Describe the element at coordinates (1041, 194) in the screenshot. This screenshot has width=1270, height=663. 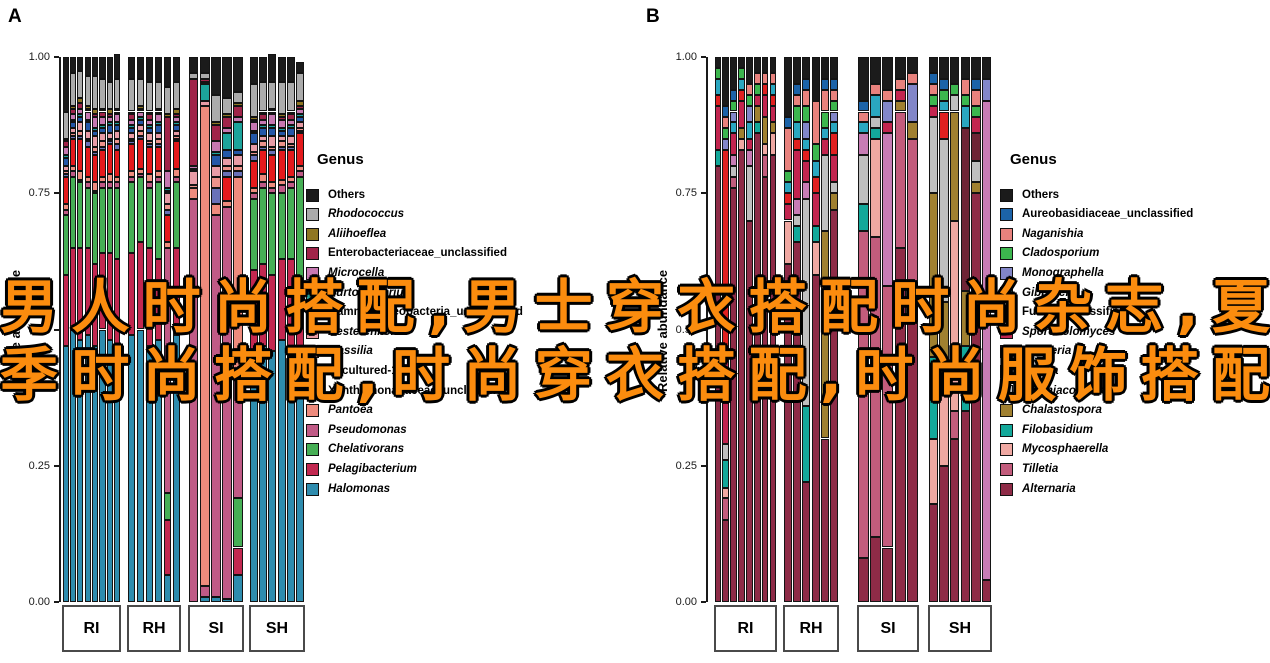
I see `legend-label: Others` at that location.